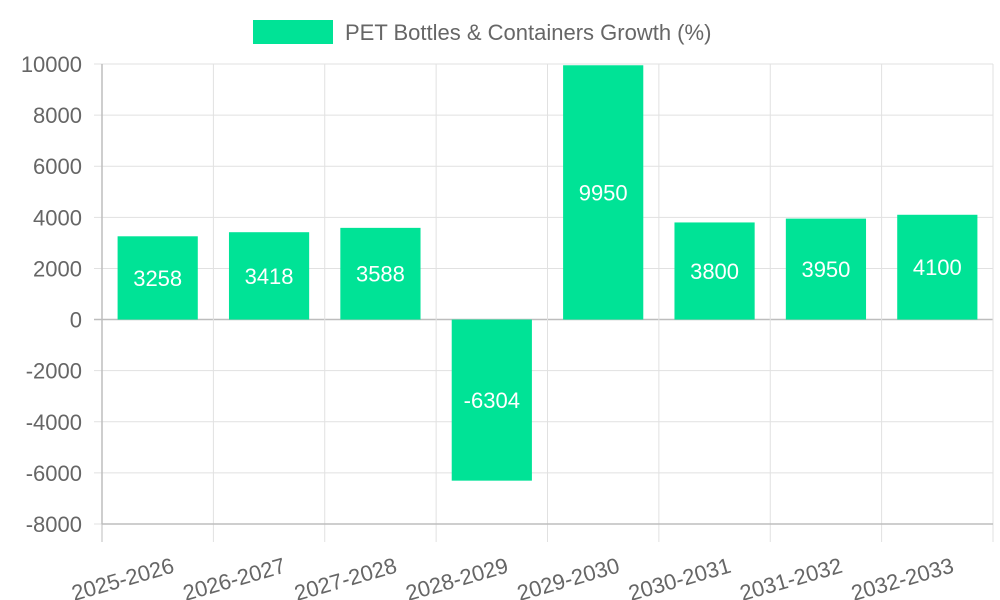 The image size is (1000, 600). Describe the element at coordinates (234, 576) in the screenshot. I see `x-tick-label: 2026-2027` at that location.